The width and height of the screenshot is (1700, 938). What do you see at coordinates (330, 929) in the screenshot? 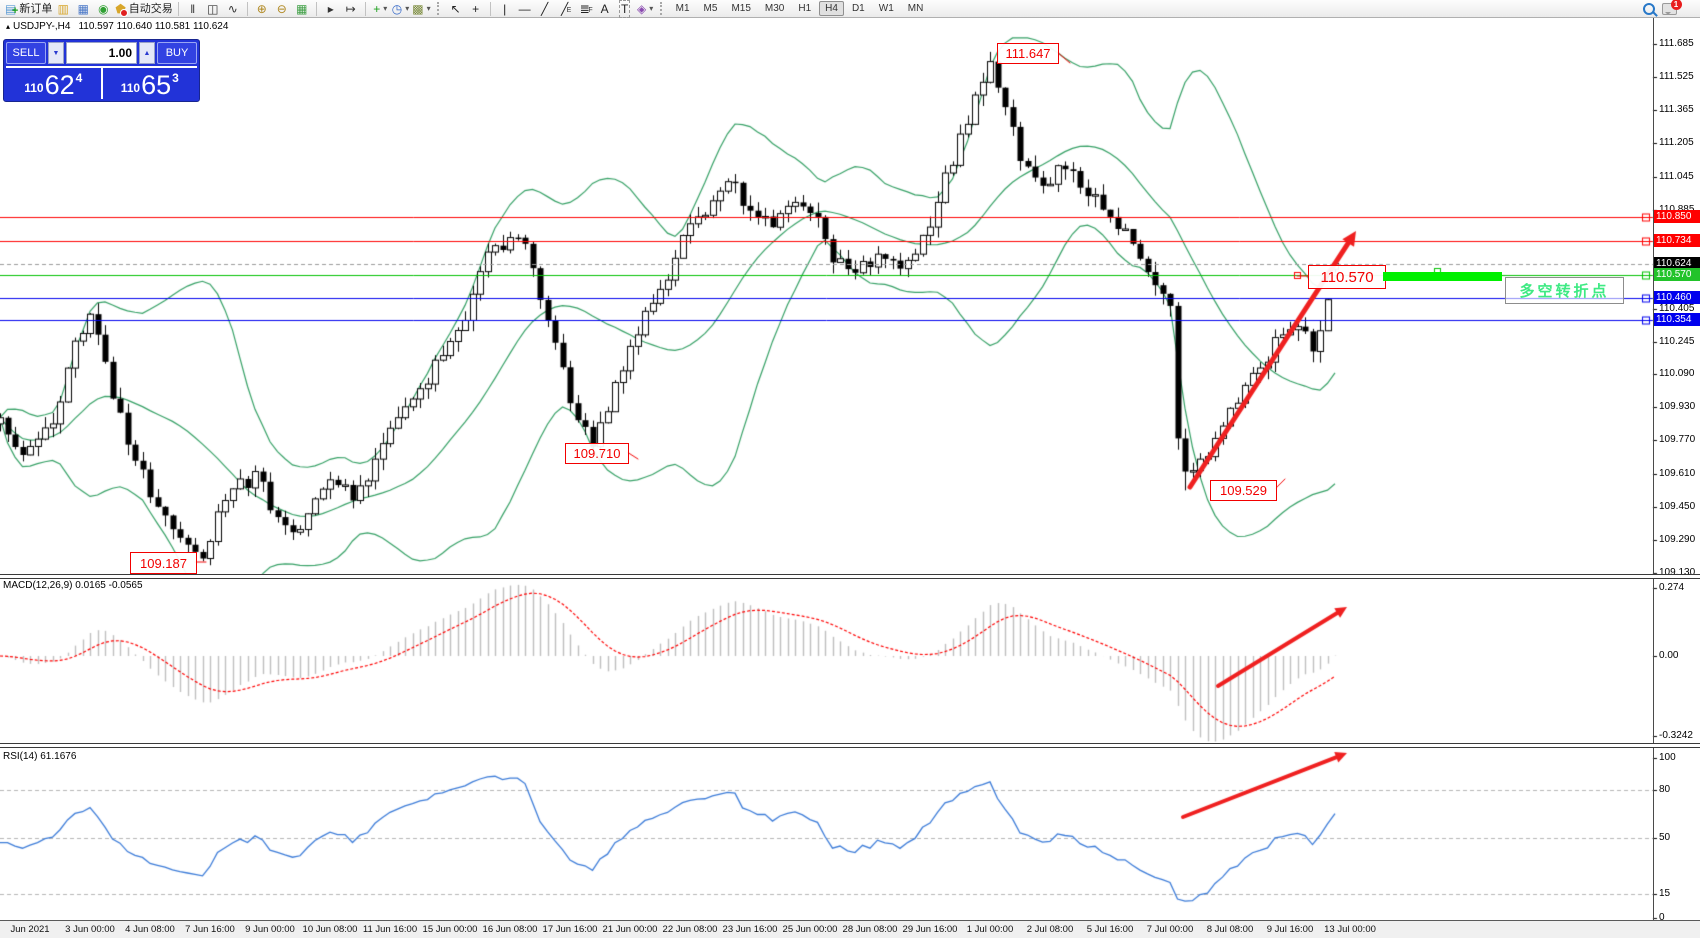
I see `time-axis-label: 10 Jun 08:00` at bounding box center [330, 929].